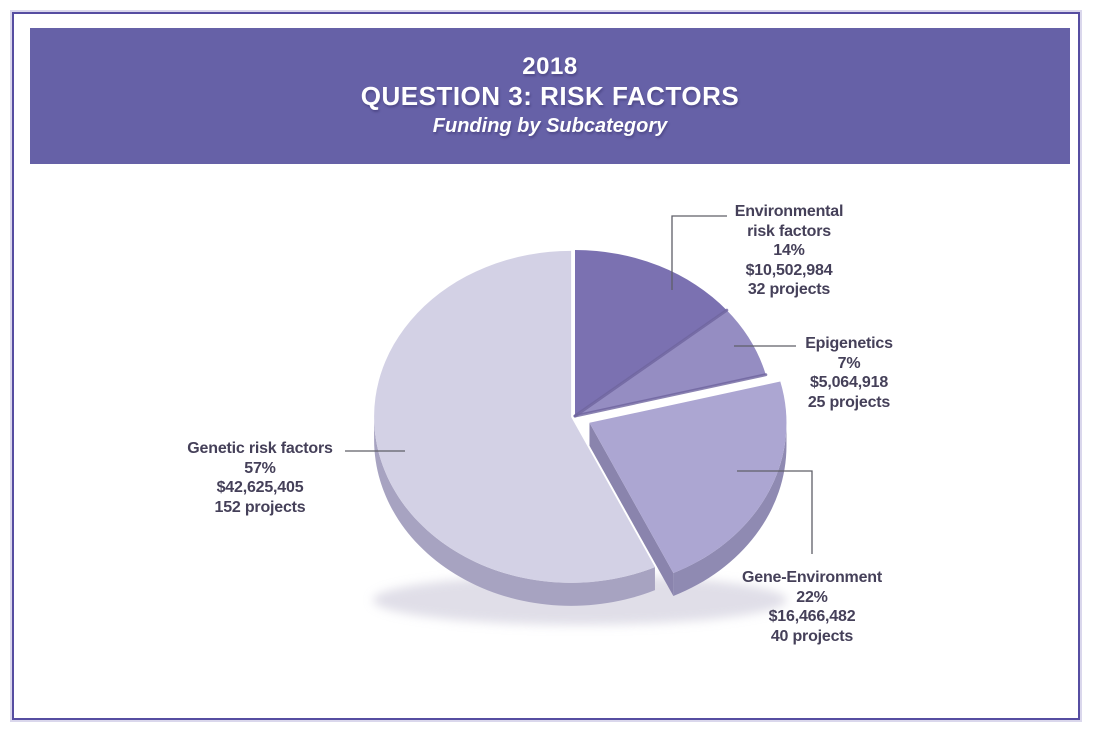 This screenshot has width=1100, height=742. What do you see at coordinates (699, 252) in the screenshot?
I see `leader-environmental-risk-factors` at bounding box center [699, 252].